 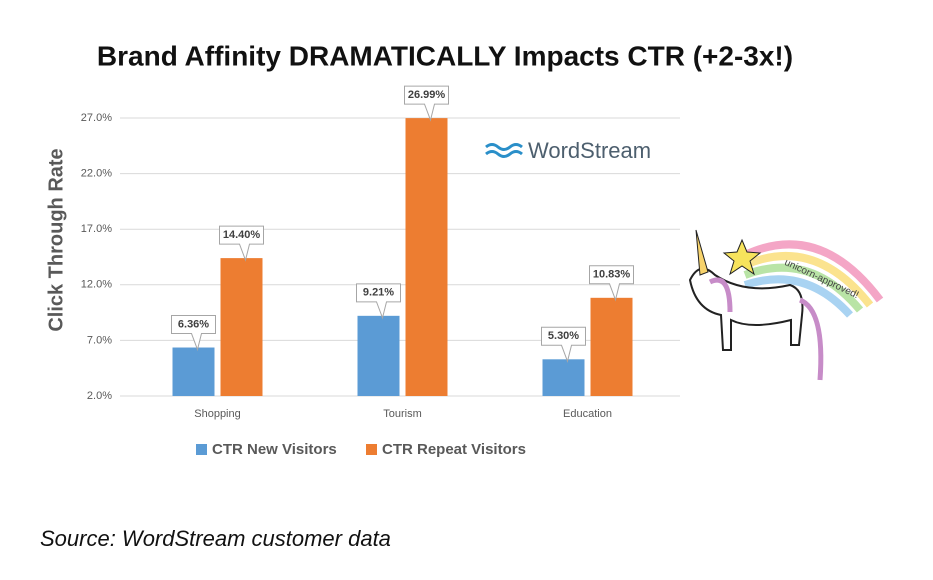 What do you see at coordinates (99, 396) in the screenshot?
I see `y-tick-label: 2.0%` at bounding box center [99, 396].